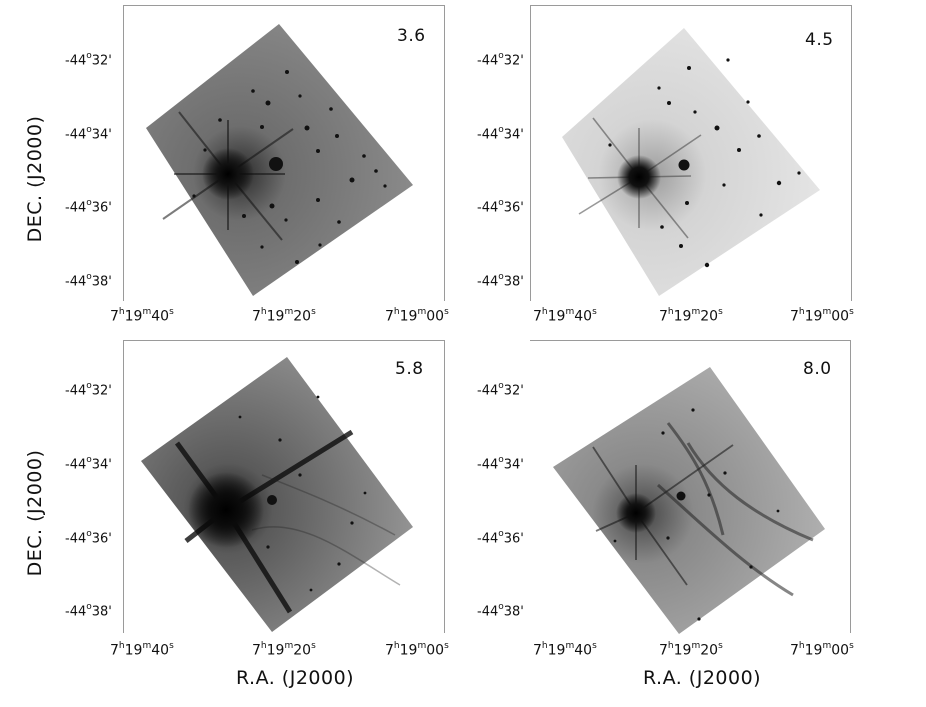 Image resolution: width=926 pixels, height=707 pixels. What do you see at coordinates (817, 369) in the screenshot?
I see `band-label: 8.0` at bounding box center [817, 369].